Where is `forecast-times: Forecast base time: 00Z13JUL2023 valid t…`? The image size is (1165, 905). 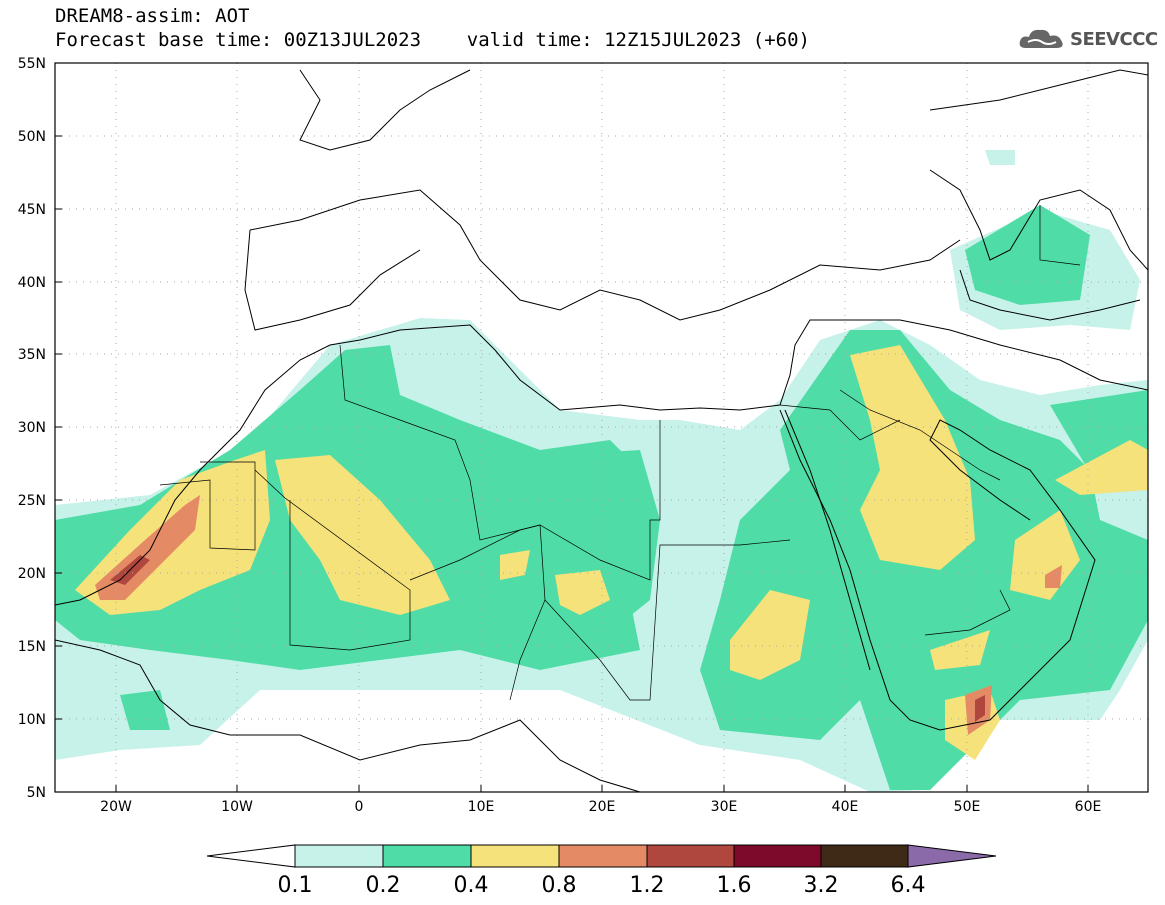
forecast-times: Forecast base time: 00Z13JUL2023 valid t… is located at coordinates (432, 40).